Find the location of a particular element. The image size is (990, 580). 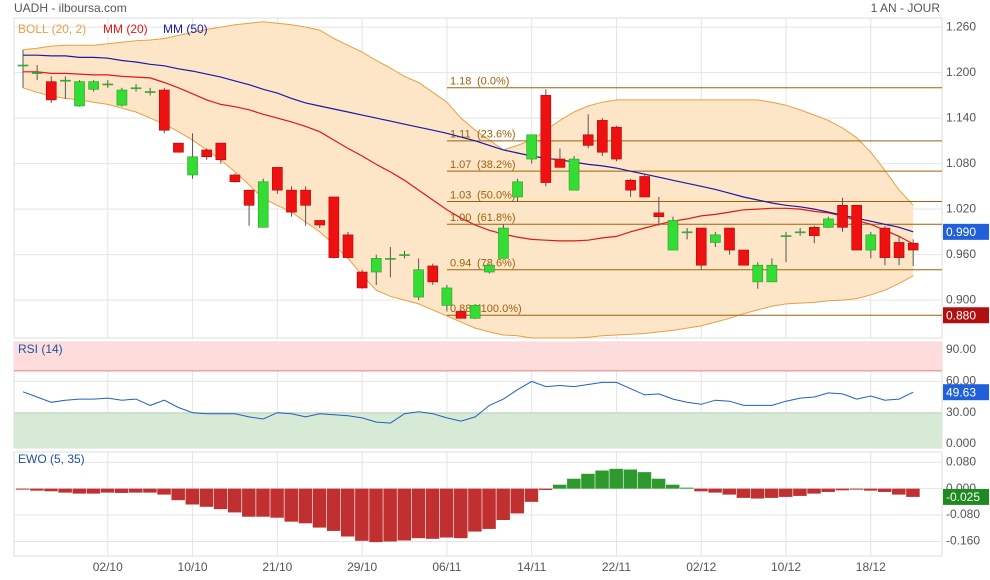

period-label: 1 AN - JOUR is located at coordinates (906, 8).